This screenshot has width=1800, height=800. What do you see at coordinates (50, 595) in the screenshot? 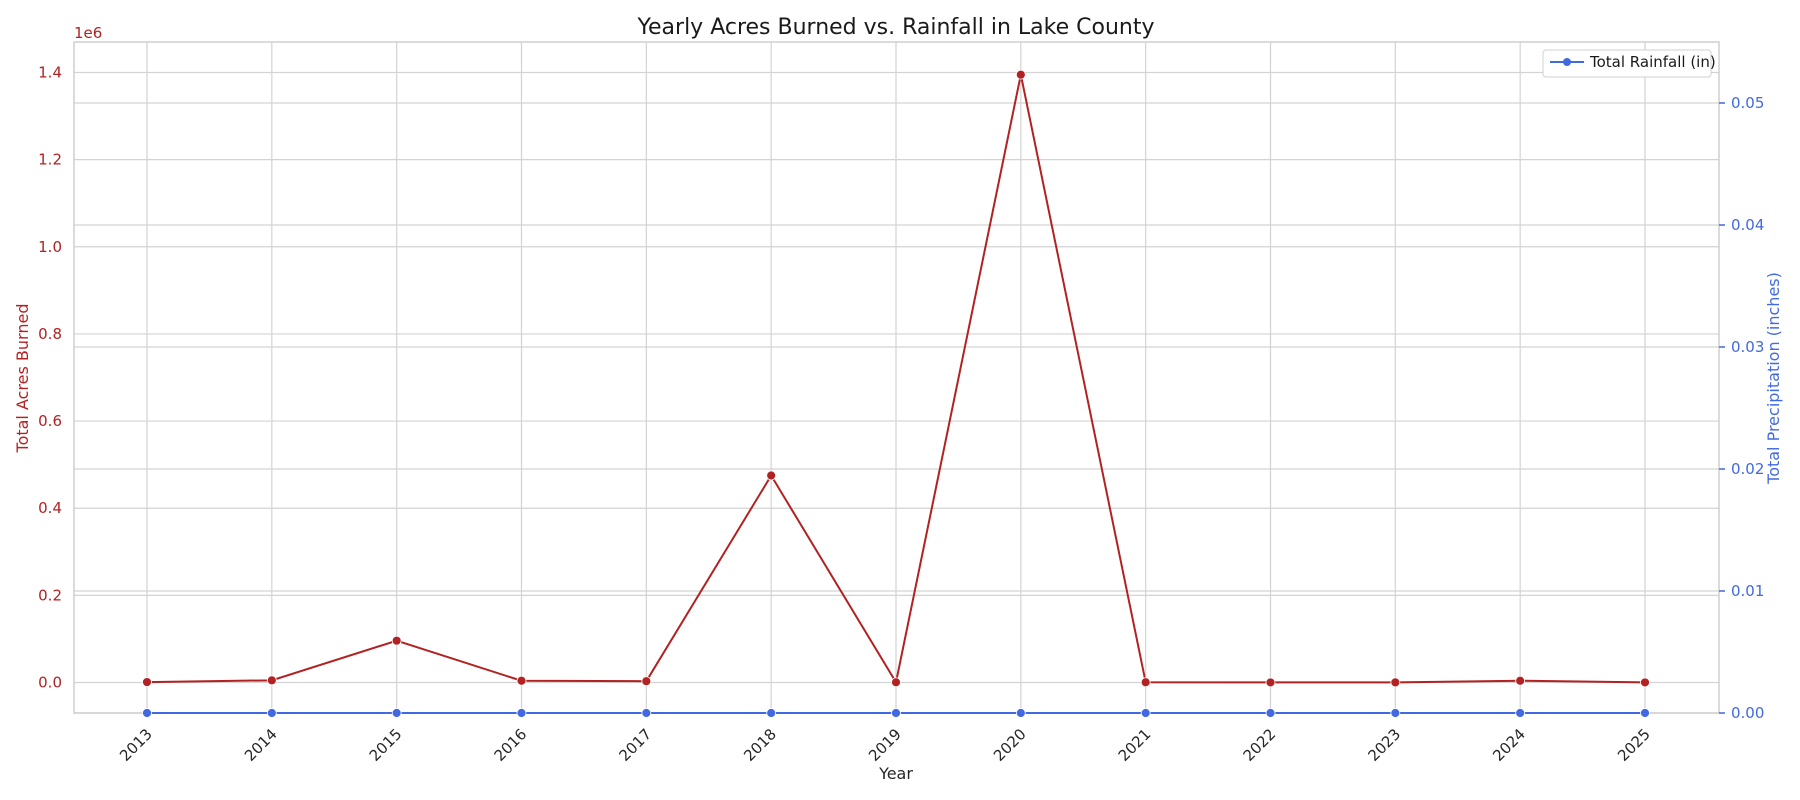
I see `left-y-tick-label: 0.2` at bounding box center [50, 595].